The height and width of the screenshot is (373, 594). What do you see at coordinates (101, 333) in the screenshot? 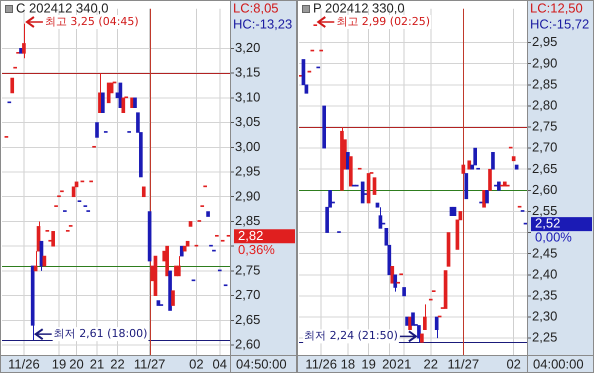
I see `annotation: 최저 2,61 (18:00)` at bounding box center [101, 333].